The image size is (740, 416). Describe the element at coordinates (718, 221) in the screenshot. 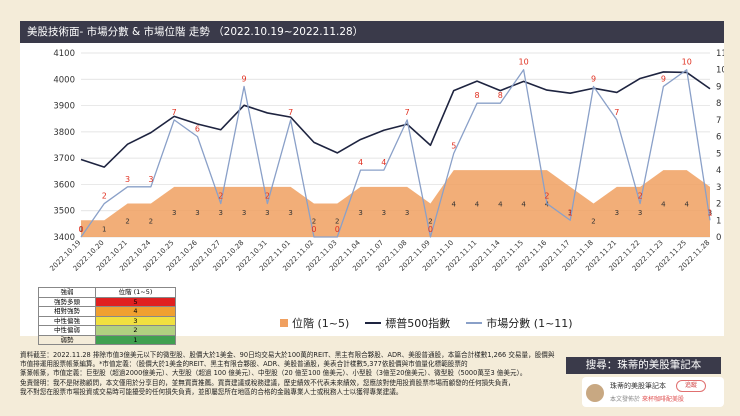

I see `y-right-tick-label: 1` at that location.